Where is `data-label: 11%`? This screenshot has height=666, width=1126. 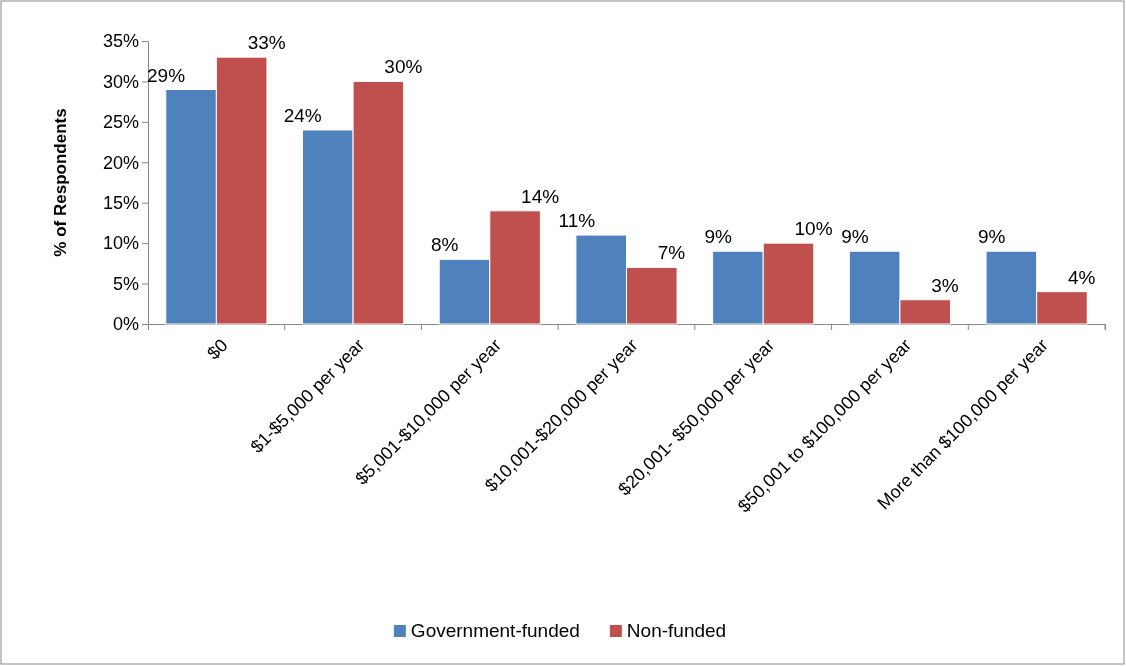 data-label: 11% is located at coordinates (577, 221).